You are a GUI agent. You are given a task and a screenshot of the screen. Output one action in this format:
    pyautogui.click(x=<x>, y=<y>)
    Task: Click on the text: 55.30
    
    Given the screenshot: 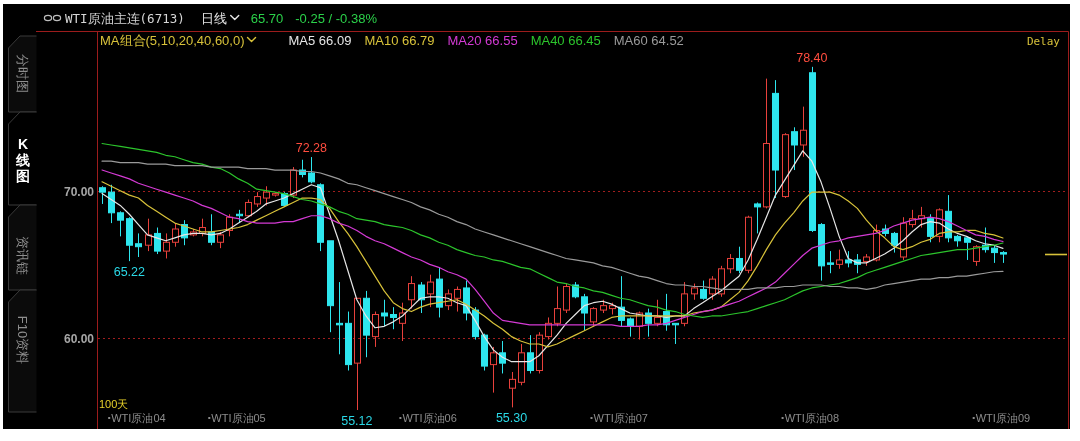 What is the action you would take?
    pyautogui.click(x=511, y=418)
    